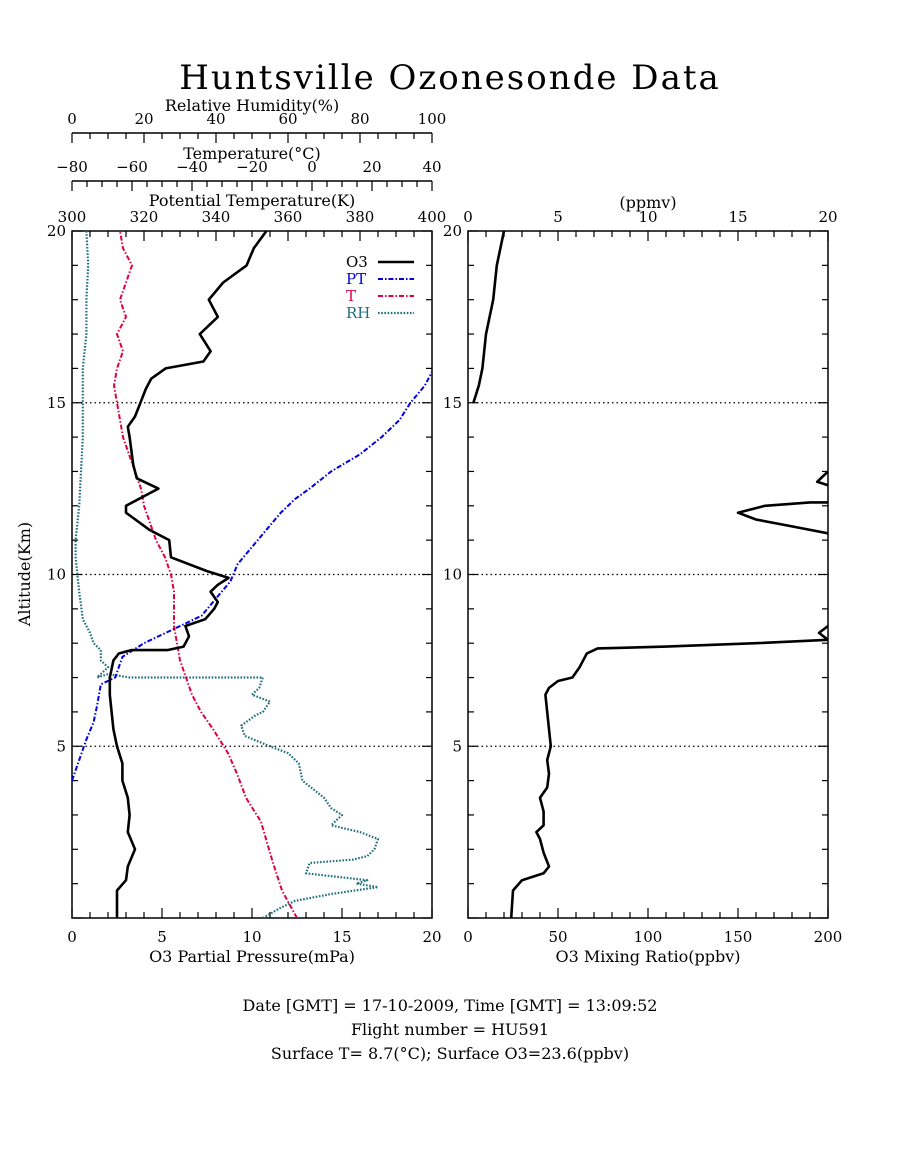 This screenshot has width=900, height=1150. I want to click on ppmv-axis-tick-label: 10, so click(647, 217).